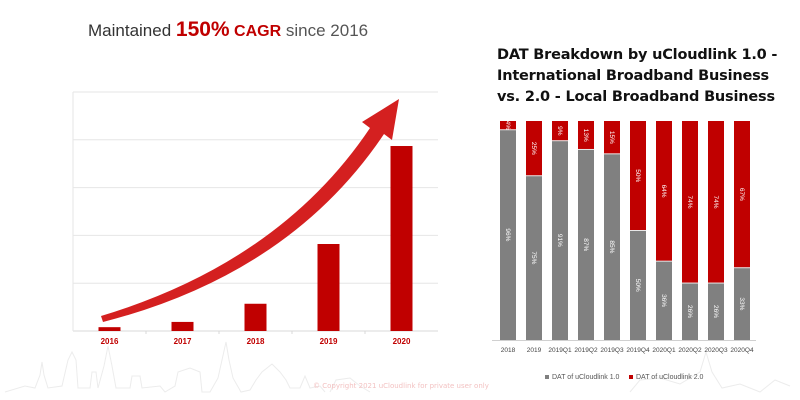  I want to click on bar-segment-1.0-2019Q3, so click(612, 246).